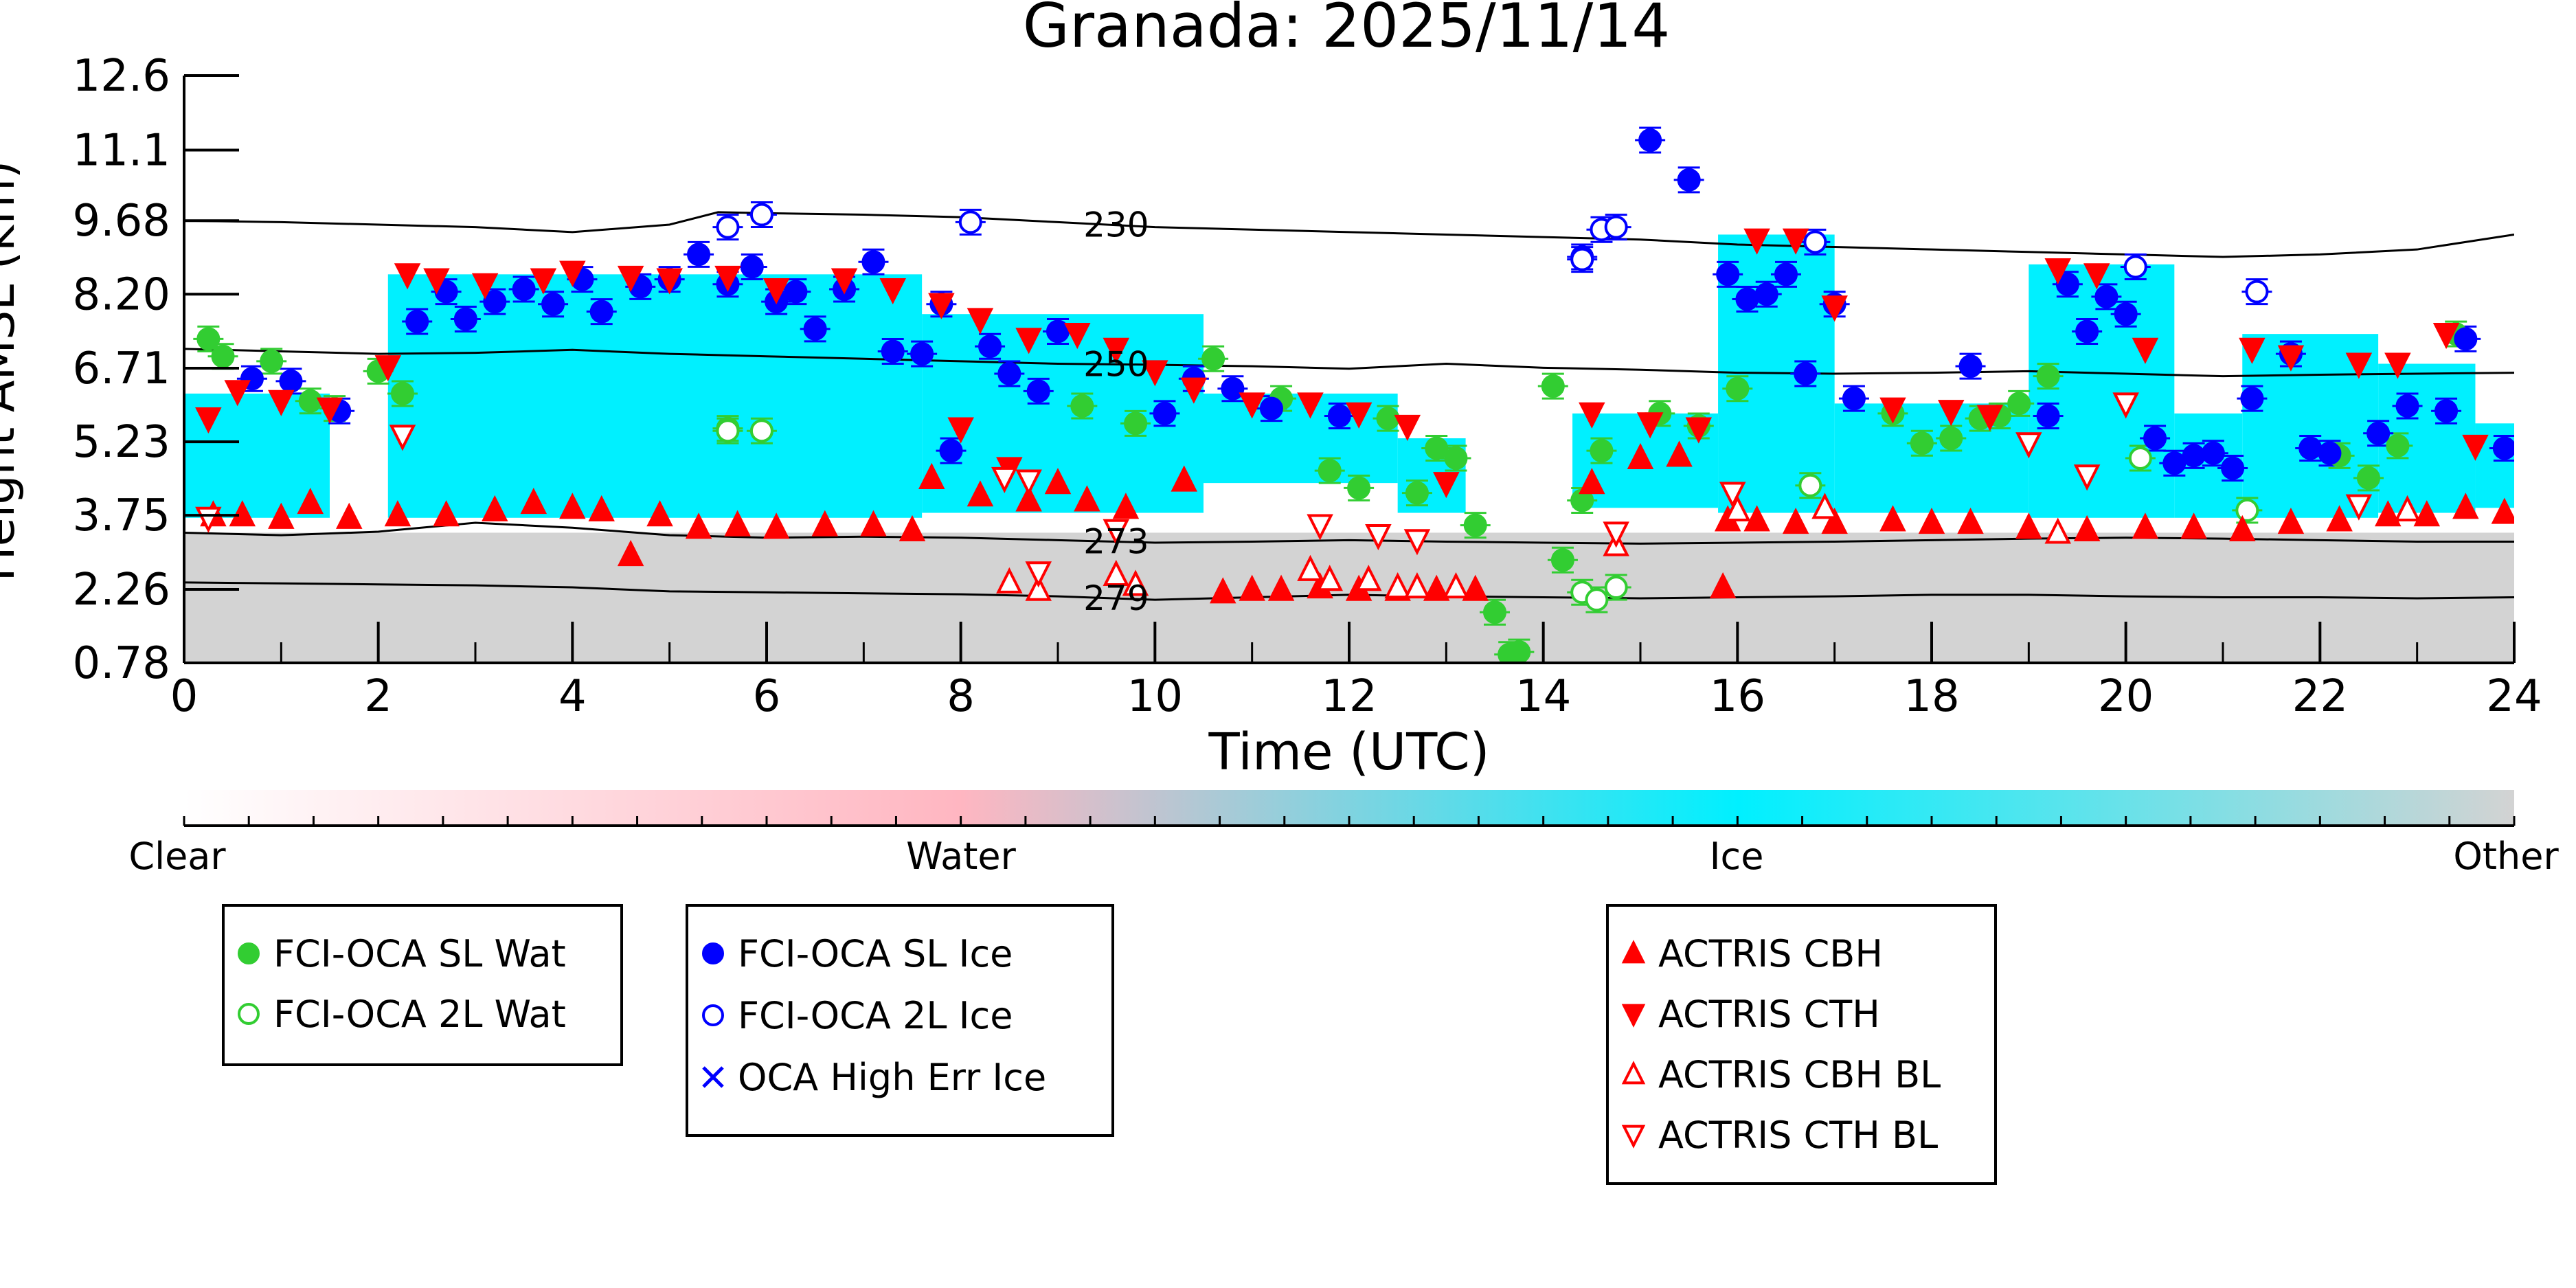 The image size is (2576, 1288). Describe the element at coordinates (249, 953) in the screenshot. I see `legend-marker-fci-oca-sl-wat` at that location.